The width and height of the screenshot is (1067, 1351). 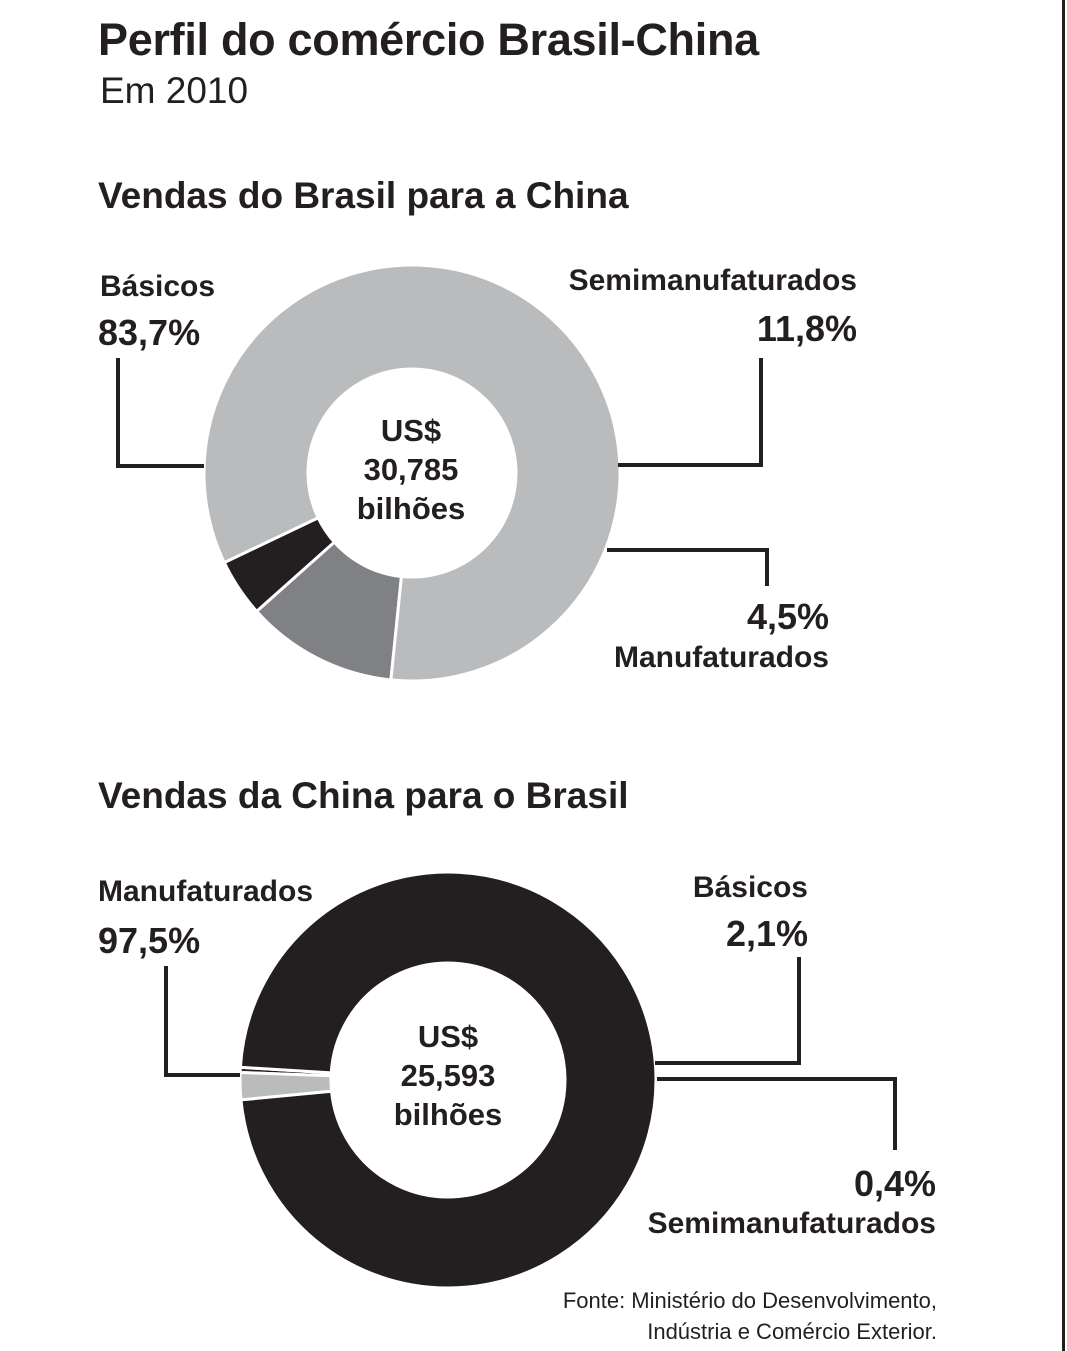 I want to click on chart1-title: Vendas do Brasil para a China, so click(x=363, y=195).